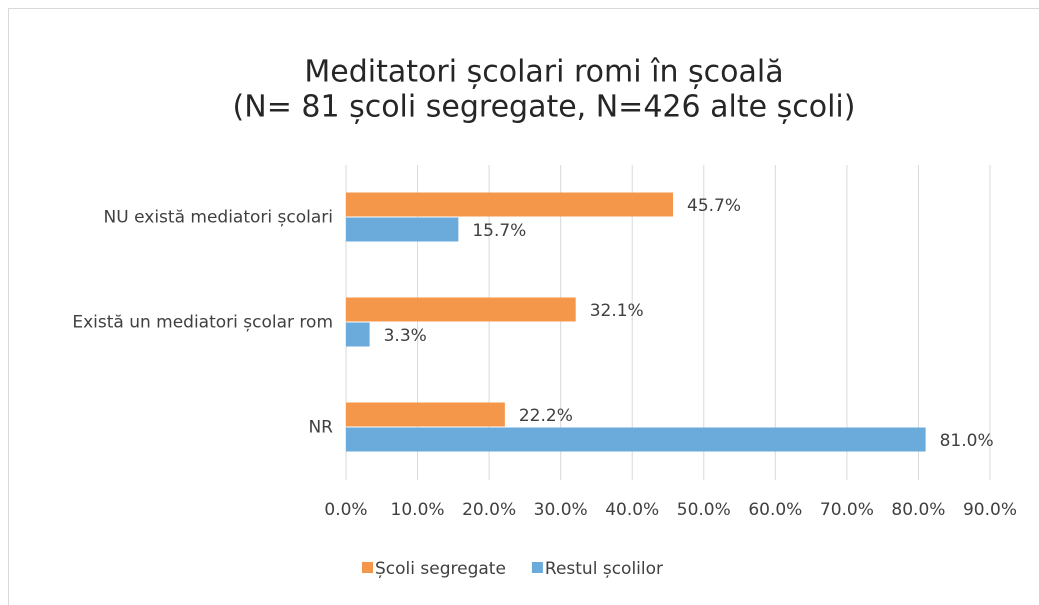 This screenshot has width=1039, height=605. What do you see at coordinates (617, 311) in the screenshot?
I see `data-label: 32.1%` at bounding box center [617, 311].